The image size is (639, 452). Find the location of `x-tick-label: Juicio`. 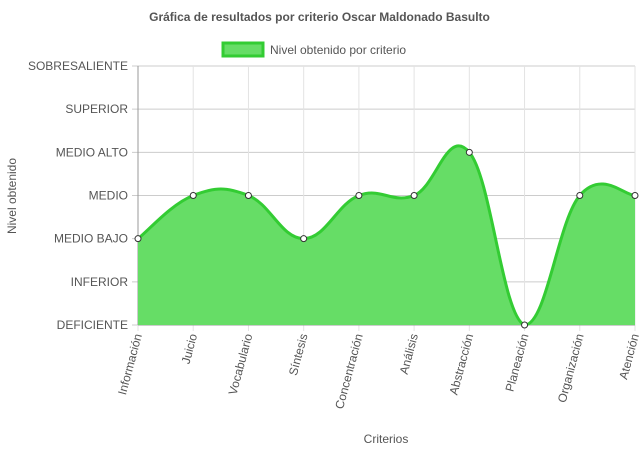

x-tick-label: Juicio is located at coordinates (190, 349).